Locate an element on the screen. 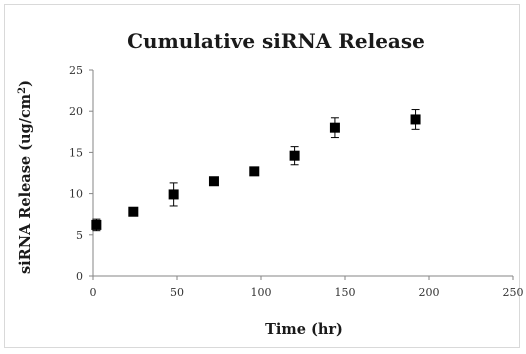  y-tick-label: 10 is located at coordinates (76, 194).